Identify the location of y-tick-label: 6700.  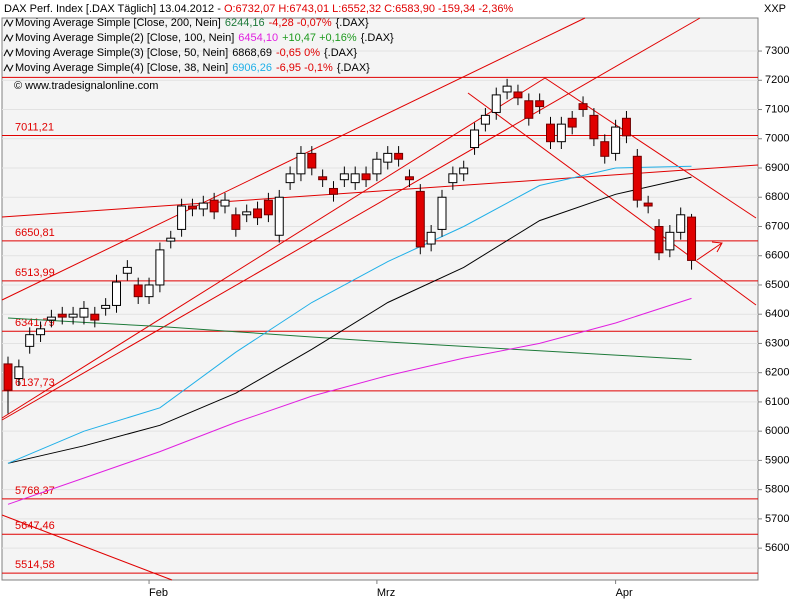
(777, 226).